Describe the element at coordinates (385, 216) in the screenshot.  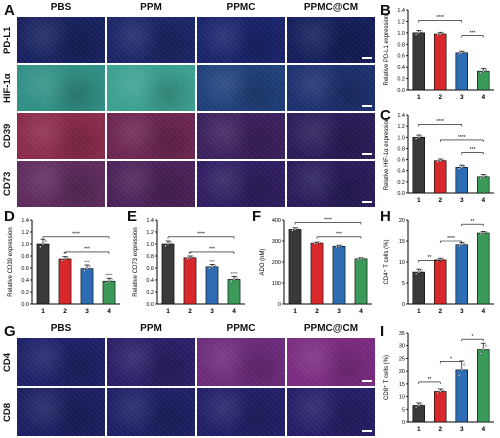
I see `panel-label-h: H` at that location.